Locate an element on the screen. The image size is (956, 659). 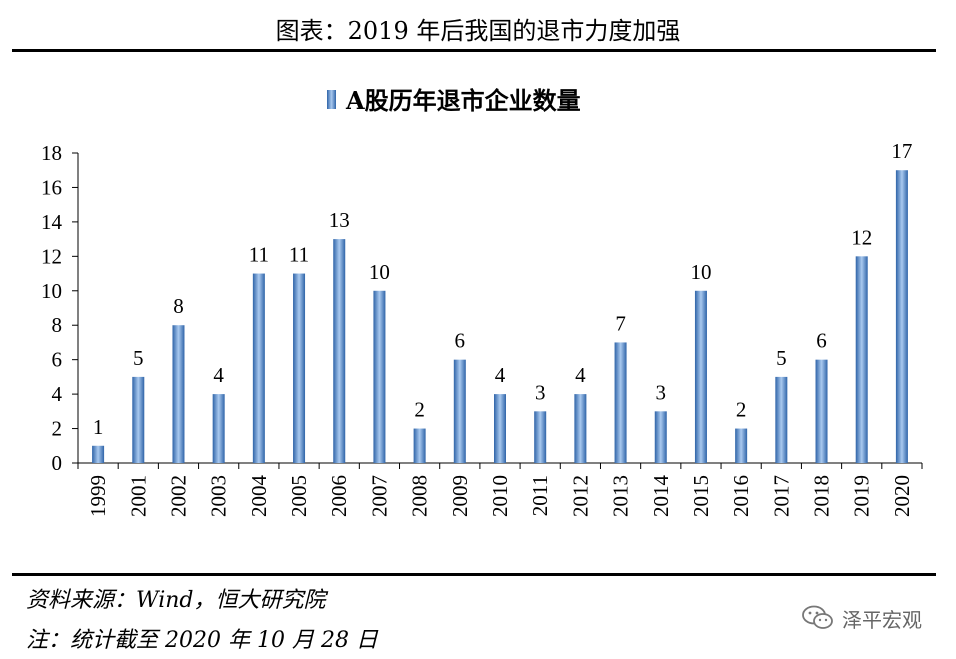
y-tick-label: 4 is located at coordinates (57, 394).